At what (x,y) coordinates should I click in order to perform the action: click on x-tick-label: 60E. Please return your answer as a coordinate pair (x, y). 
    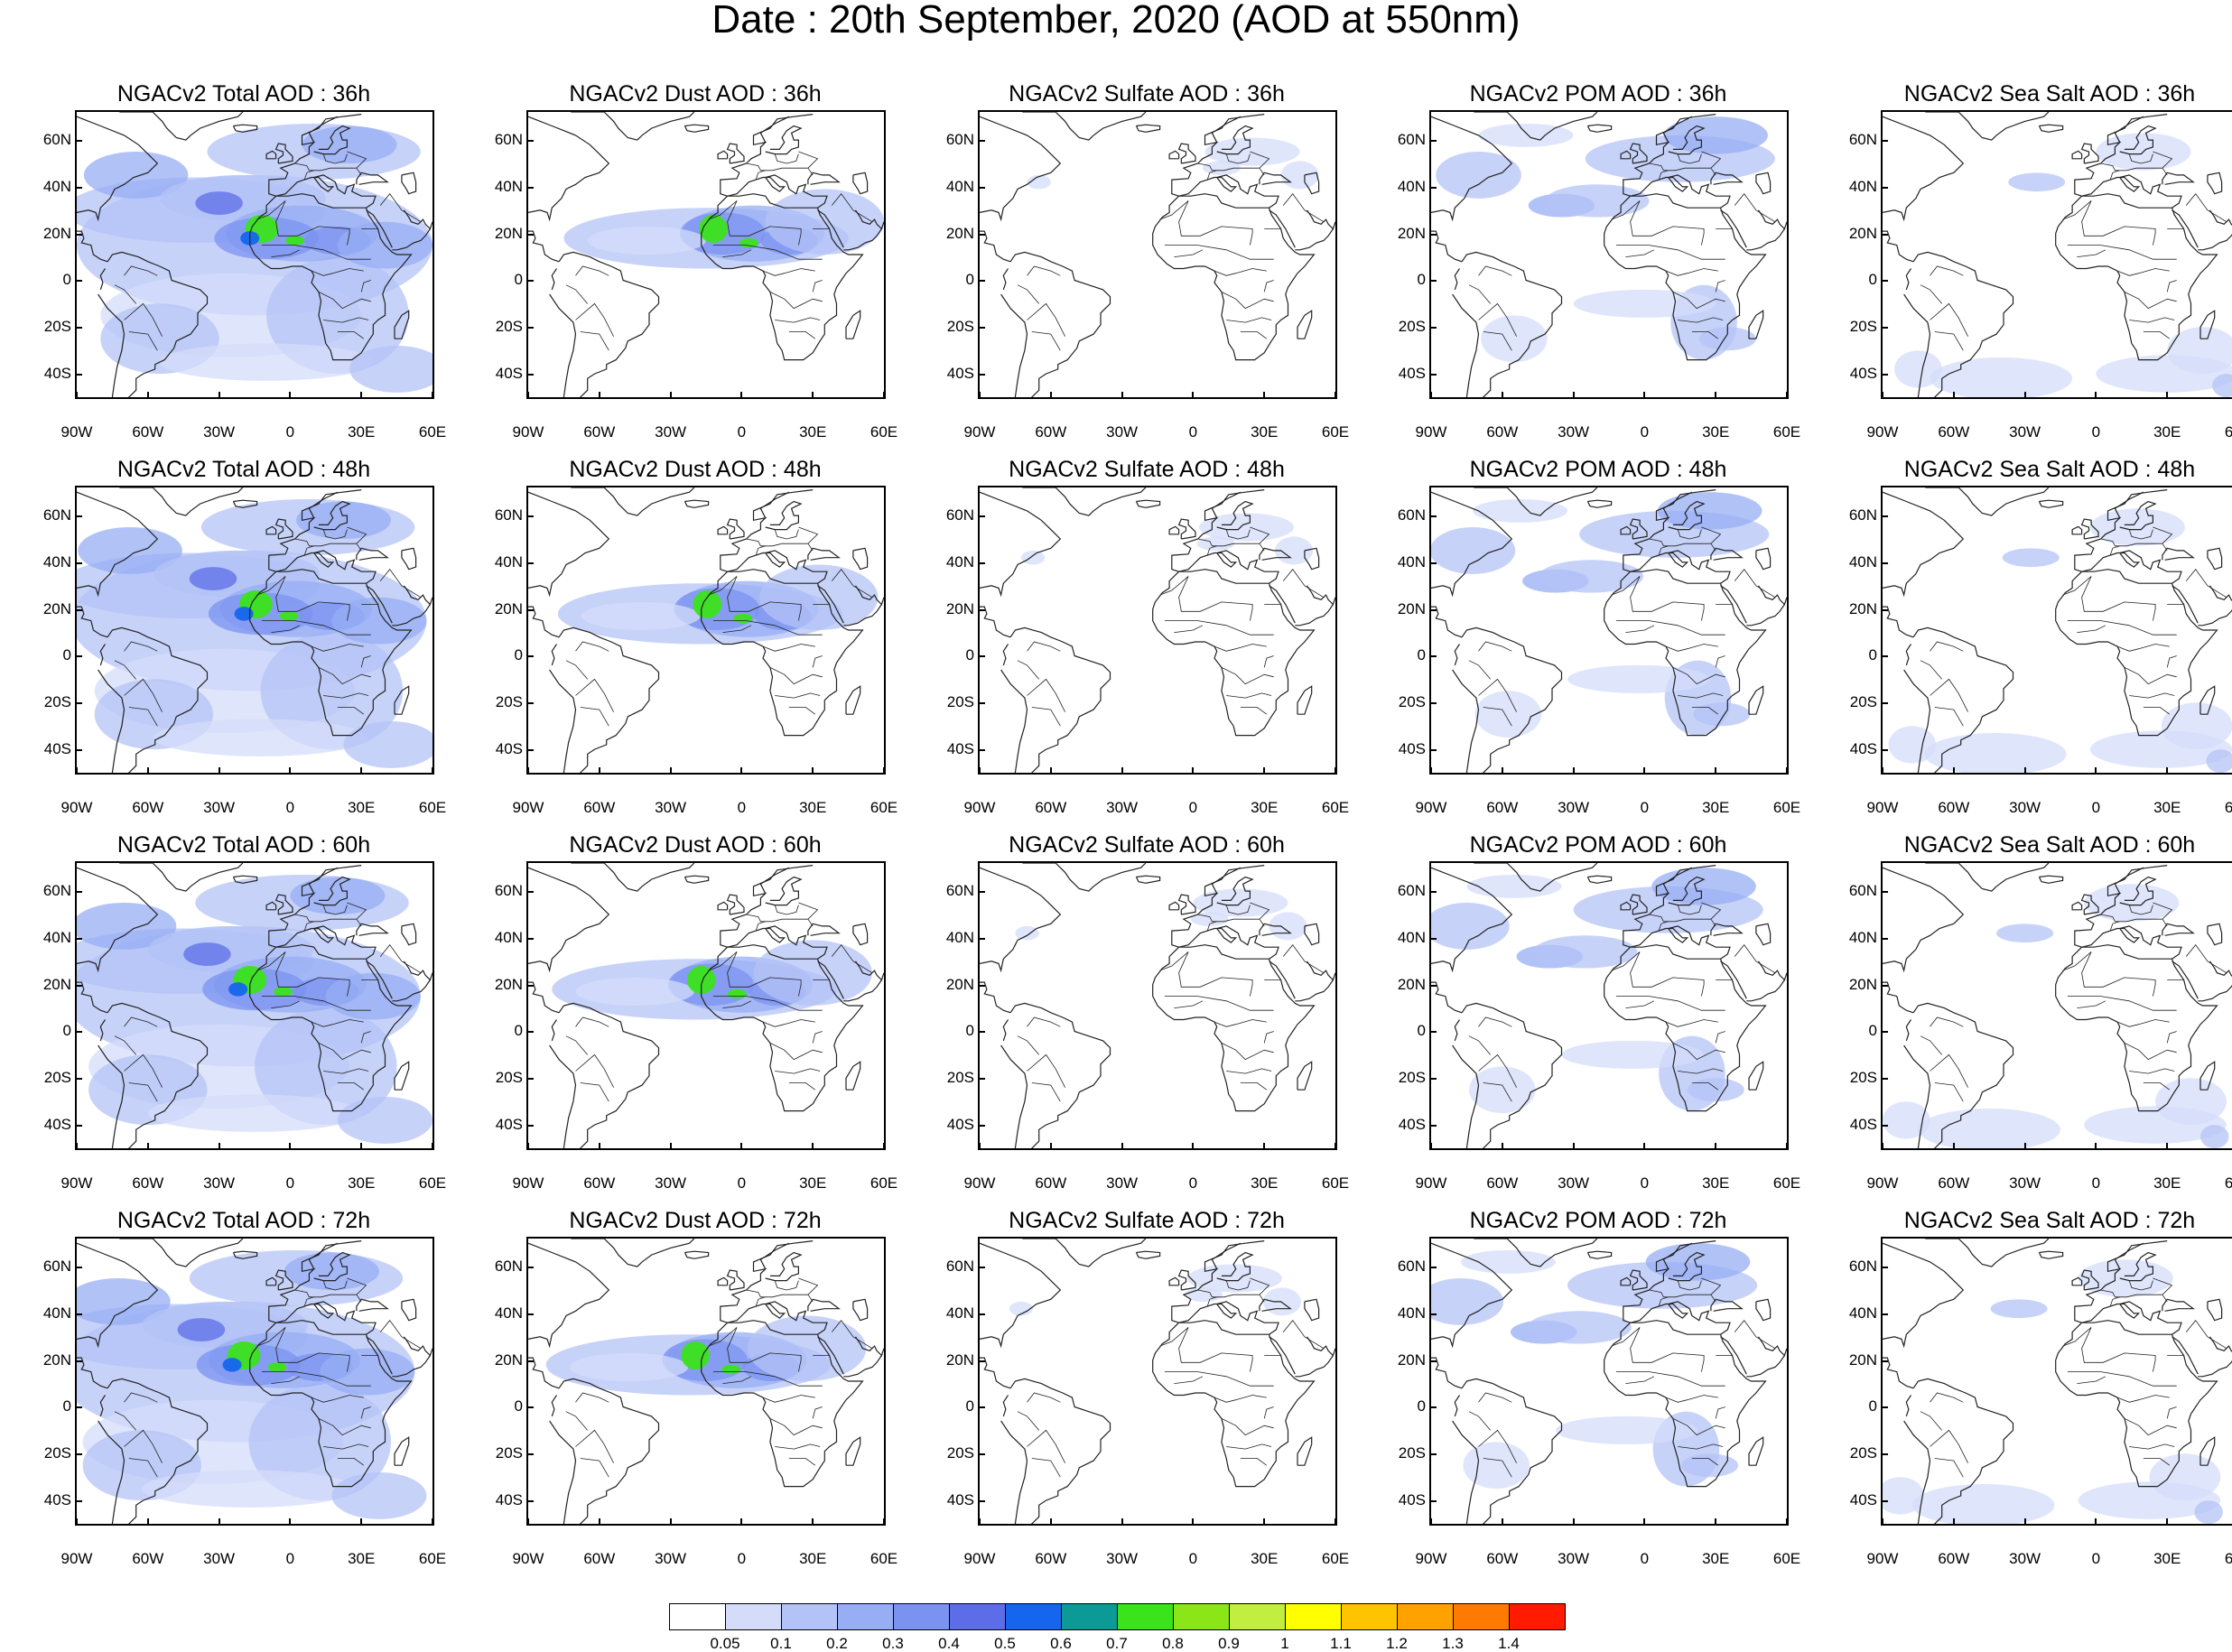
    Looking at the image, I should click on (432, 1559).